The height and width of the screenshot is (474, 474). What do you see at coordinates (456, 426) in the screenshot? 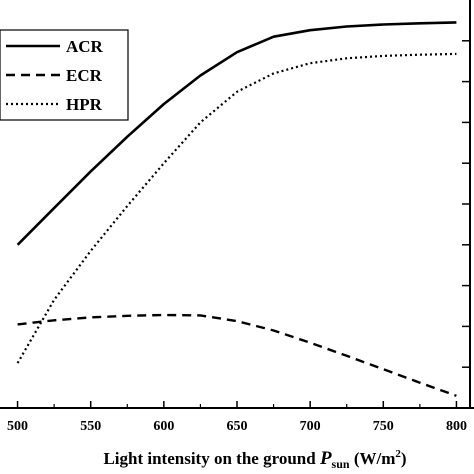
I see `x-tick-label: 800` at bounding box center [456, 426].